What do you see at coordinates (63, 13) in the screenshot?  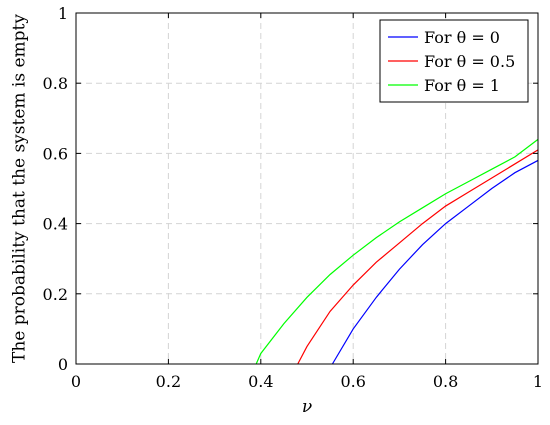 I see `y-tick-label: 1` at bounding box center [63, 13].